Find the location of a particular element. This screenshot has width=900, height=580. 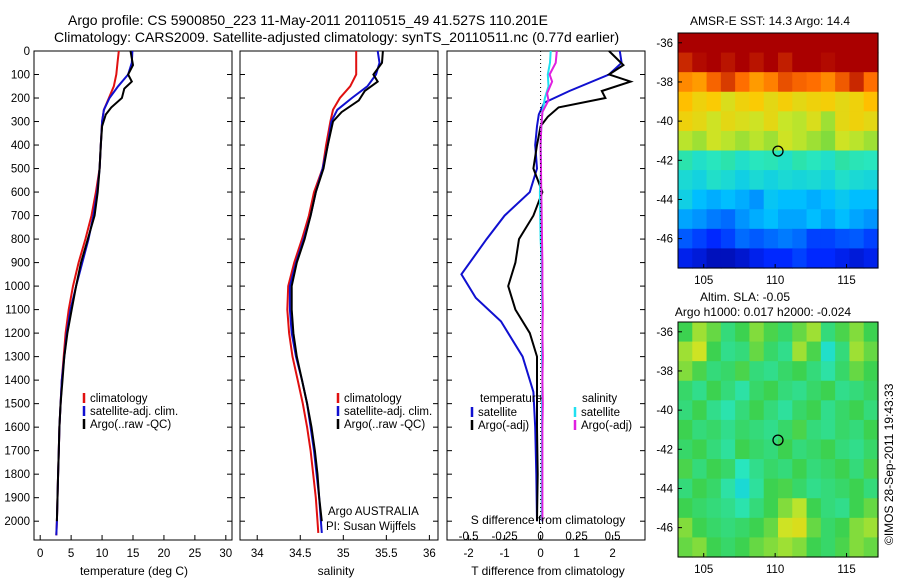

sla-map-lon-tick-label: 115 is located at coordinates (846, 570).